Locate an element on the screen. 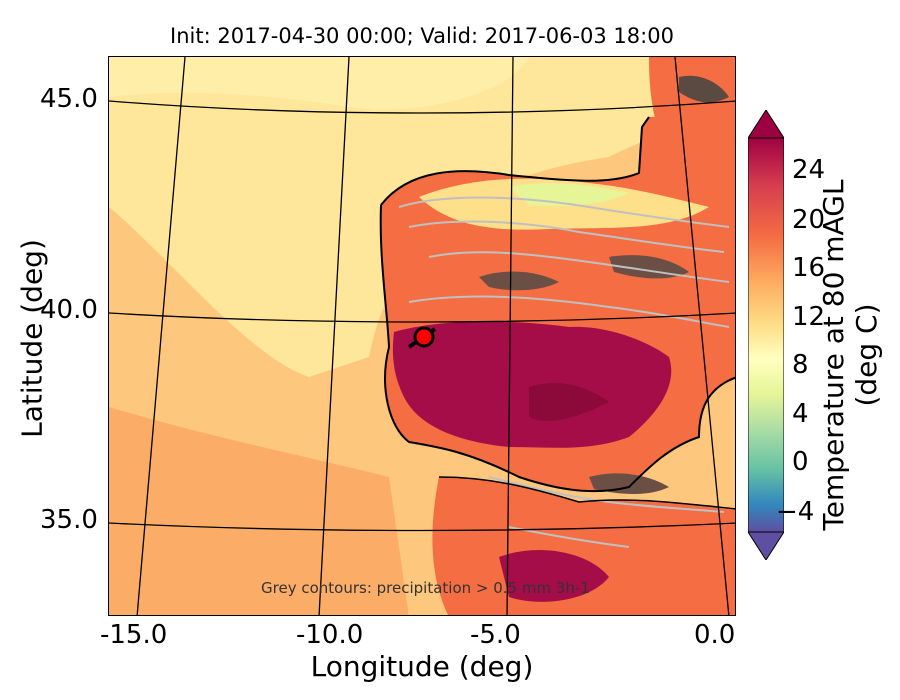 The height and width of the screenshot is (700, 900). colorbar-gradient is located at coordinates (766, 335).